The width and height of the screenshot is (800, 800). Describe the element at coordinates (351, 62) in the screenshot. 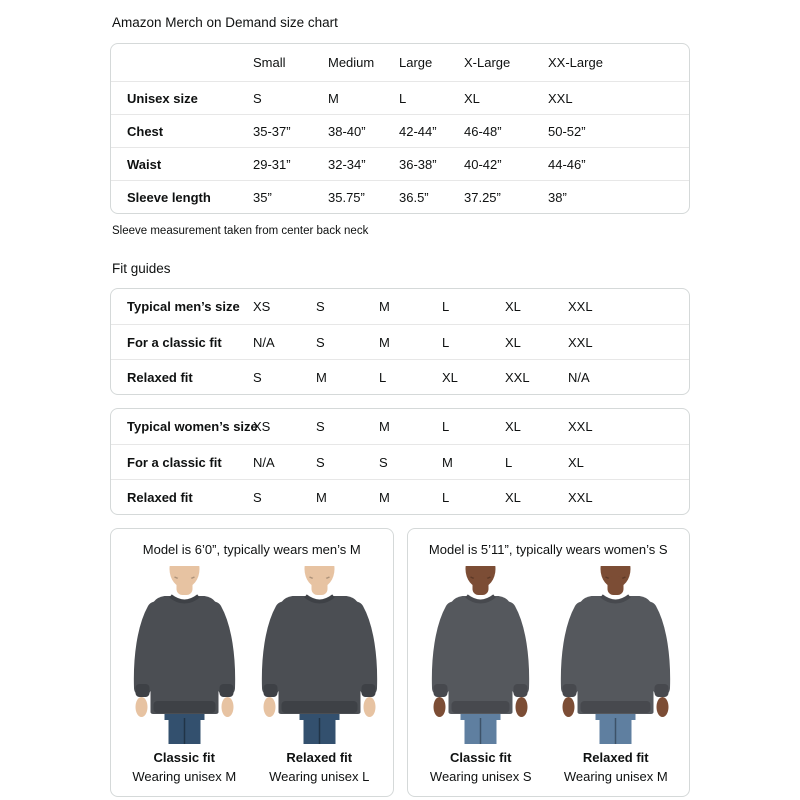

I see `column-header: Medium` at that location.